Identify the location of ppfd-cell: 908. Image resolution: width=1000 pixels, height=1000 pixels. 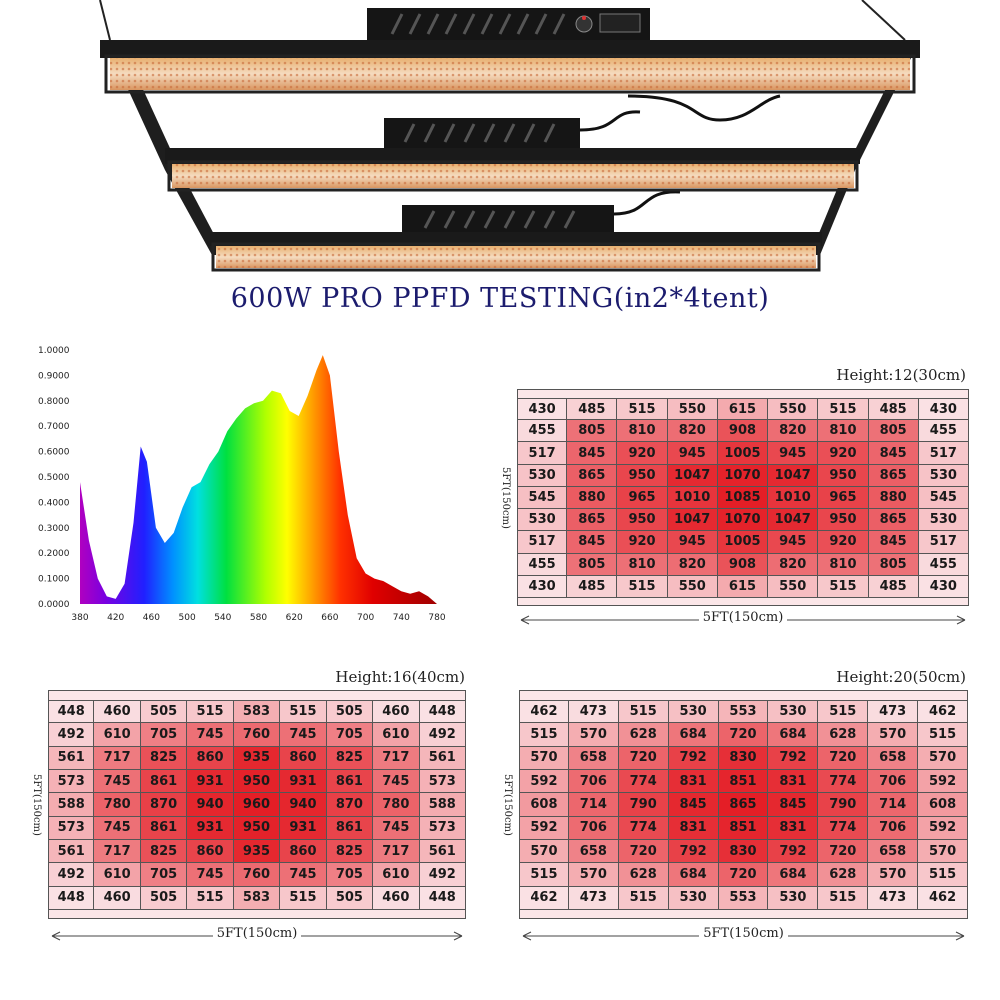
(743, 564).